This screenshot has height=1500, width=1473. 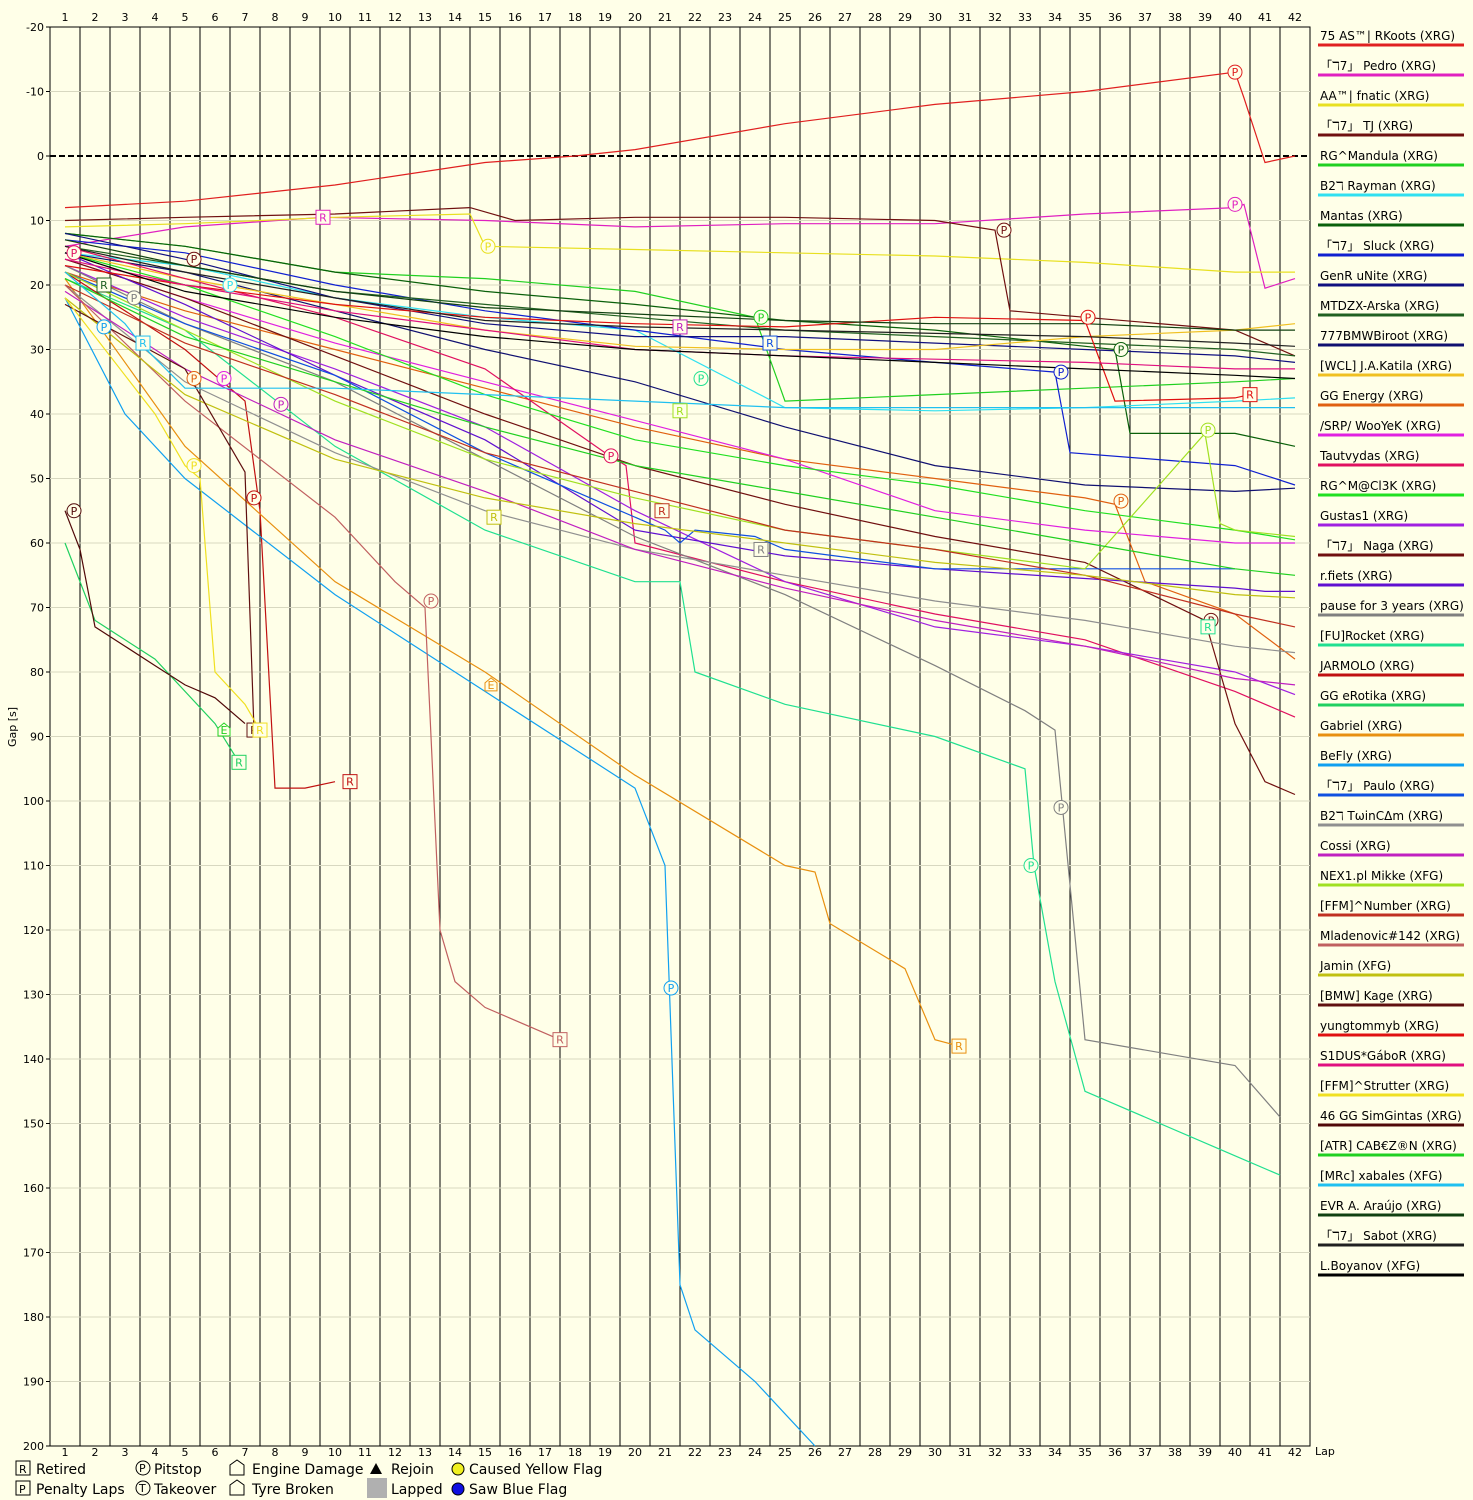 What do you see at coordinates (365, 1452) in the screenshot?
I see `x-tick-label-bottom: 11` at bounding box center [365, 1452].